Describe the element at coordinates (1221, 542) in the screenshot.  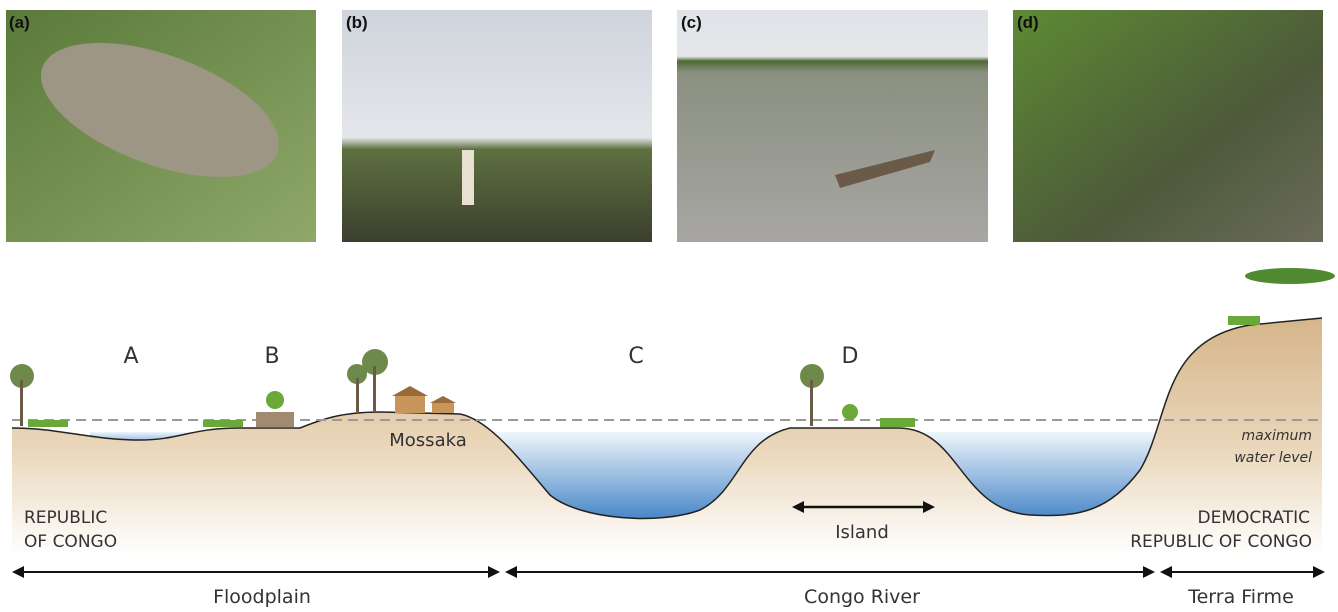
I see `country-text: REPUBLIC OF CONGO` at that location.